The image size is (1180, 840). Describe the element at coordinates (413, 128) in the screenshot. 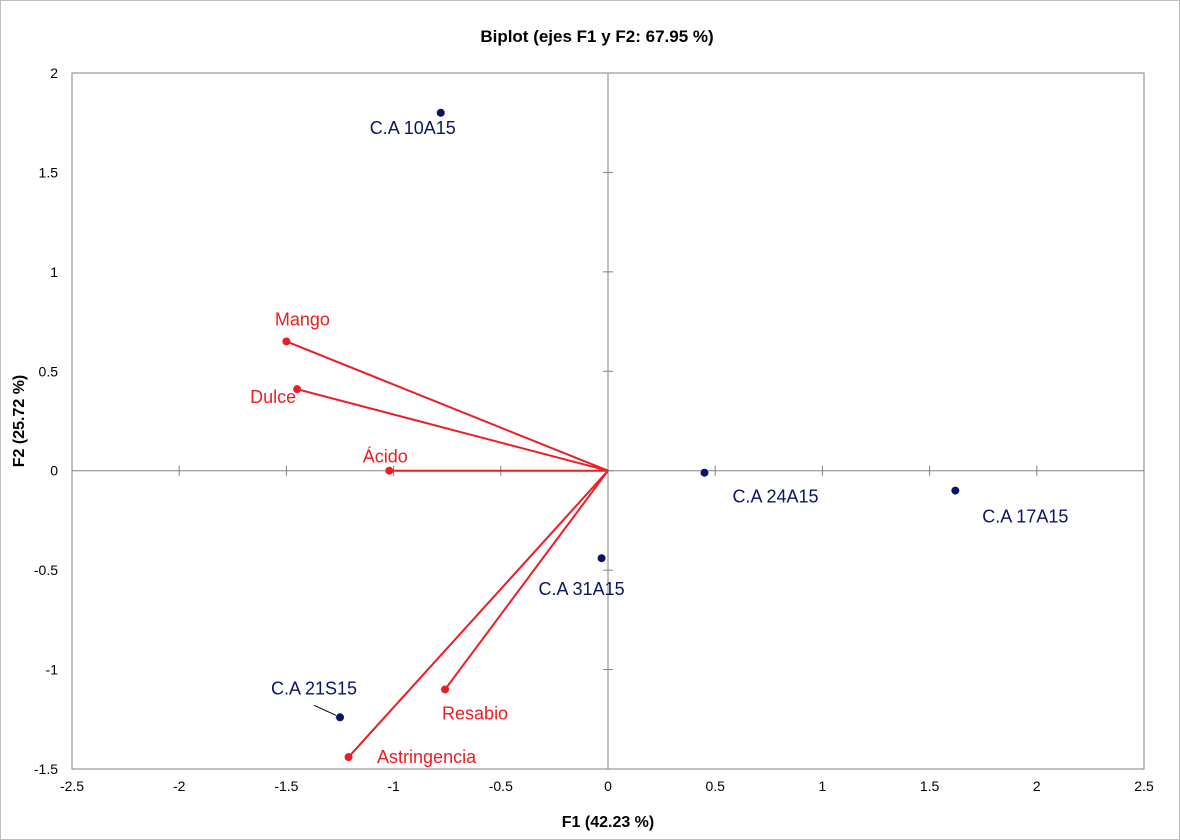

I see `observation-label: C.A 10A15` at that location.